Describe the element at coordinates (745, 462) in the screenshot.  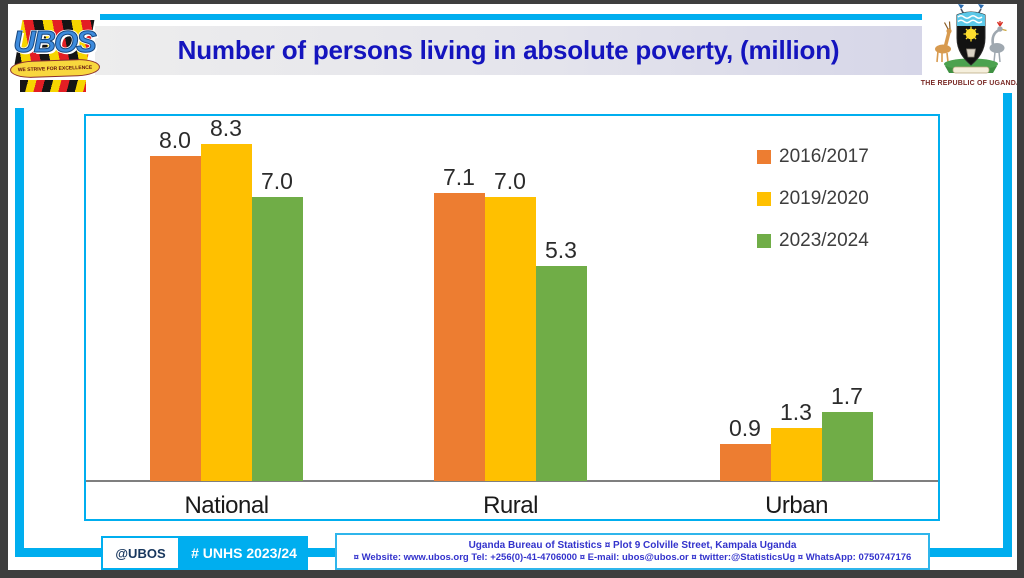
I see `bar-urban-2016/2017` at that location.